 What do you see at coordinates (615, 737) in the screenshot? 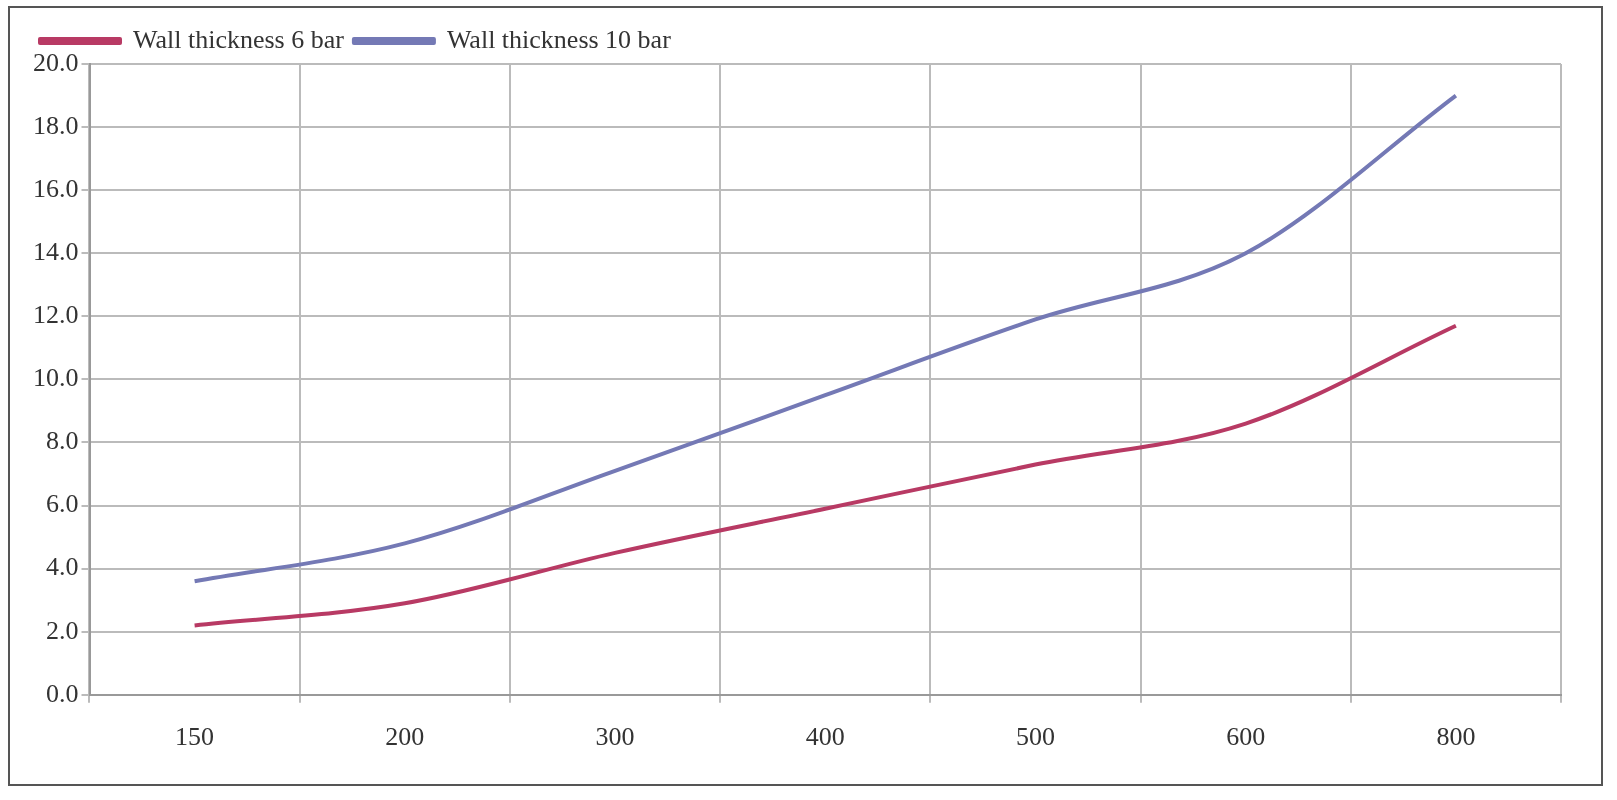
I see `x-tick-label: 300` at bounding box center [615, 737].